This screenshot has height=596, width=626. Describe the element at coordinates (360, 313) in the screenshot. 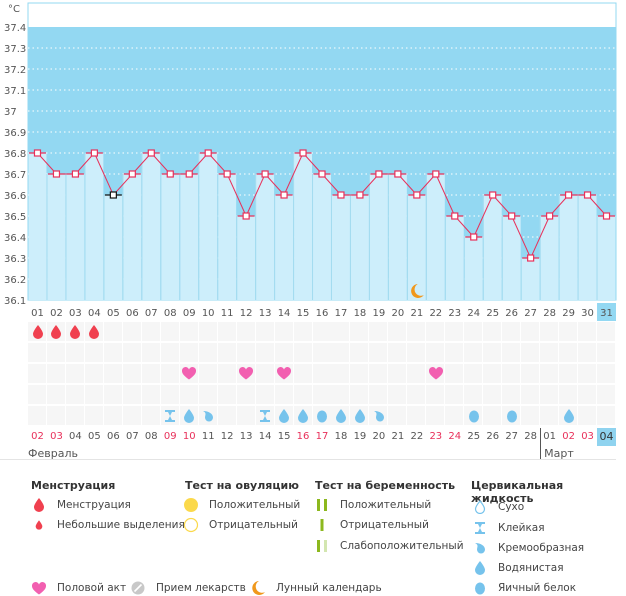

I see `x-tick-label: 18` at that location.